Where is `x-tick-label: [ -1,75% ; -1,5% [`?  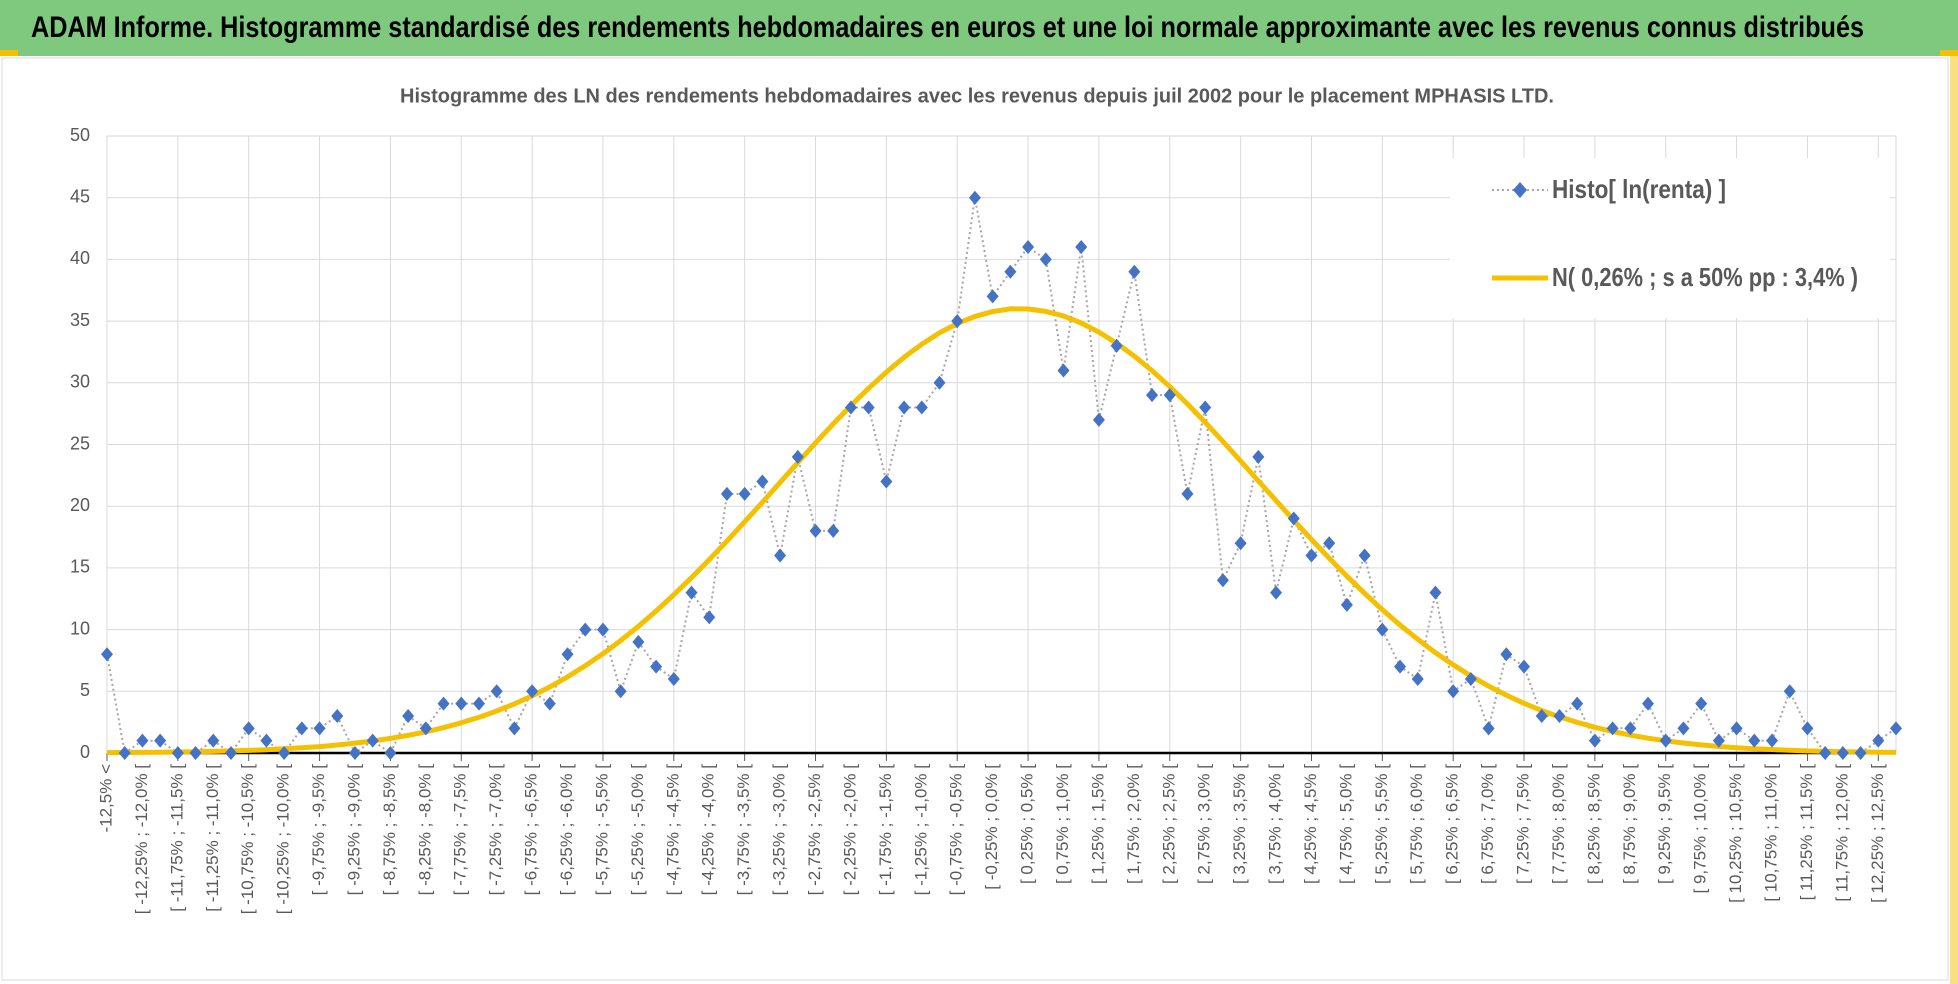
x-tick-label: [ -1,75% ; -1,5% [ is located at coordinates (885, 830).